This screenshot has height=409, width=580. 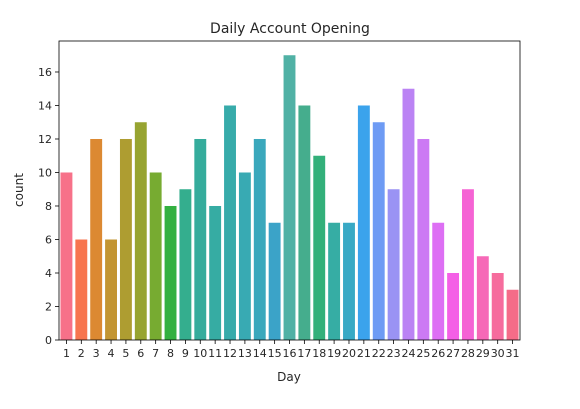 What do you see at coordinates (334, 353) in the screenshot?
I see `x-tick-label-day-19: 19` at bounding box center [334, 353].